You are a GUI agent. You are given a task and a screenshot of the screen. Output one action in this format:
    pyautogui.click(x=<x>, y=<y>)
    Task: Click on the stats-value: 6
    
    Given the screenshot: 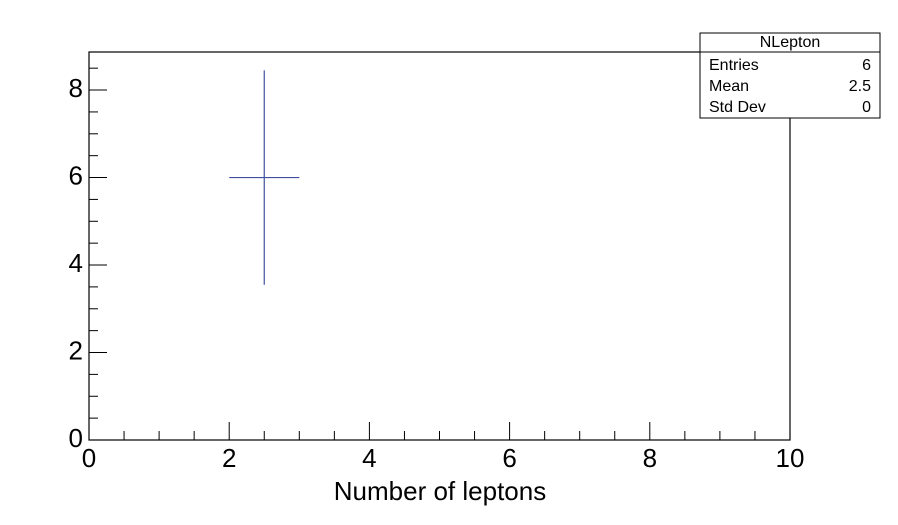 What is the action you would take?
    pyautogui.click(x=866, y=65)
    